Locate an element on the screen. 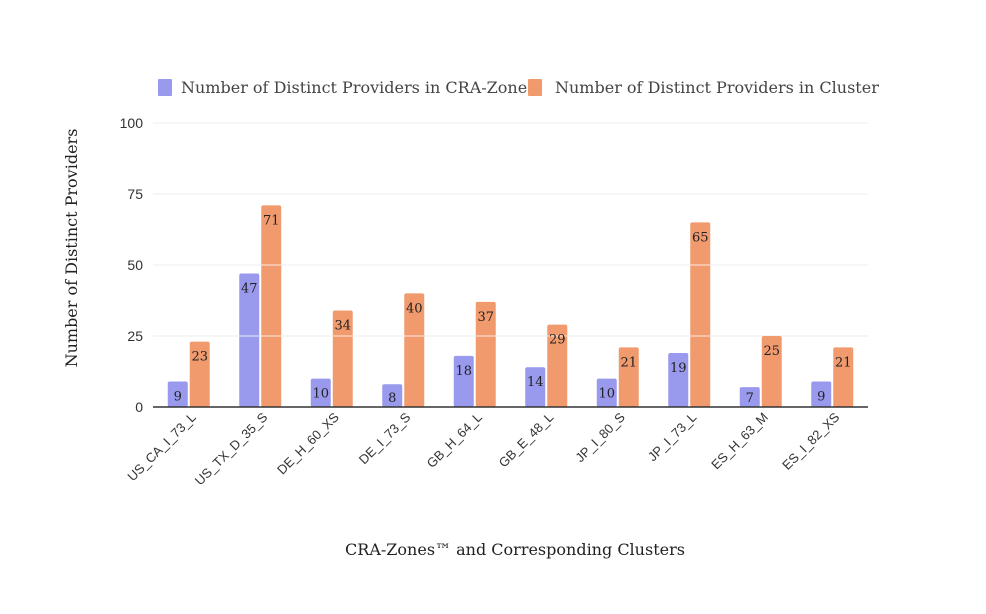  x-tick-label-2: DE_H_60_XS is located at coordinates (308, 443).